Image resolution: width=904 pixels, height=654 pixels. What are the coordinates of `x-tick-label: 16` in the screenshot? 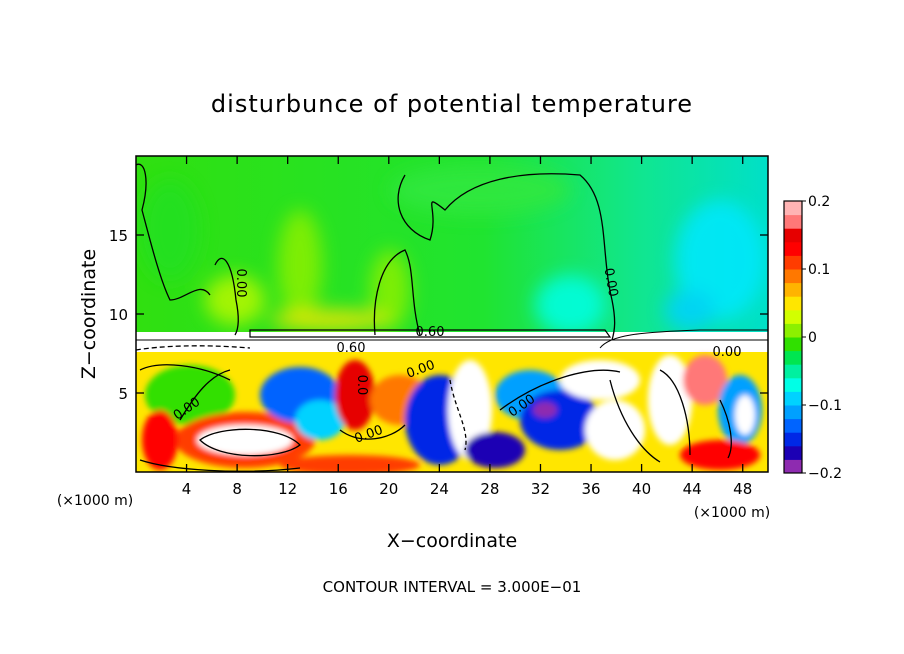 It's located at (338, 489).